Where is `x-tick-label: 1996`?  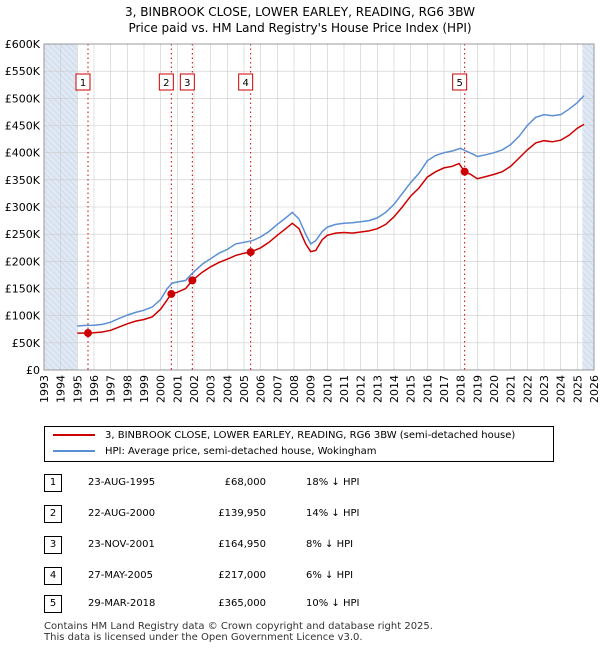
x-tick-label: 1996 is located at coordinates (94, 389).